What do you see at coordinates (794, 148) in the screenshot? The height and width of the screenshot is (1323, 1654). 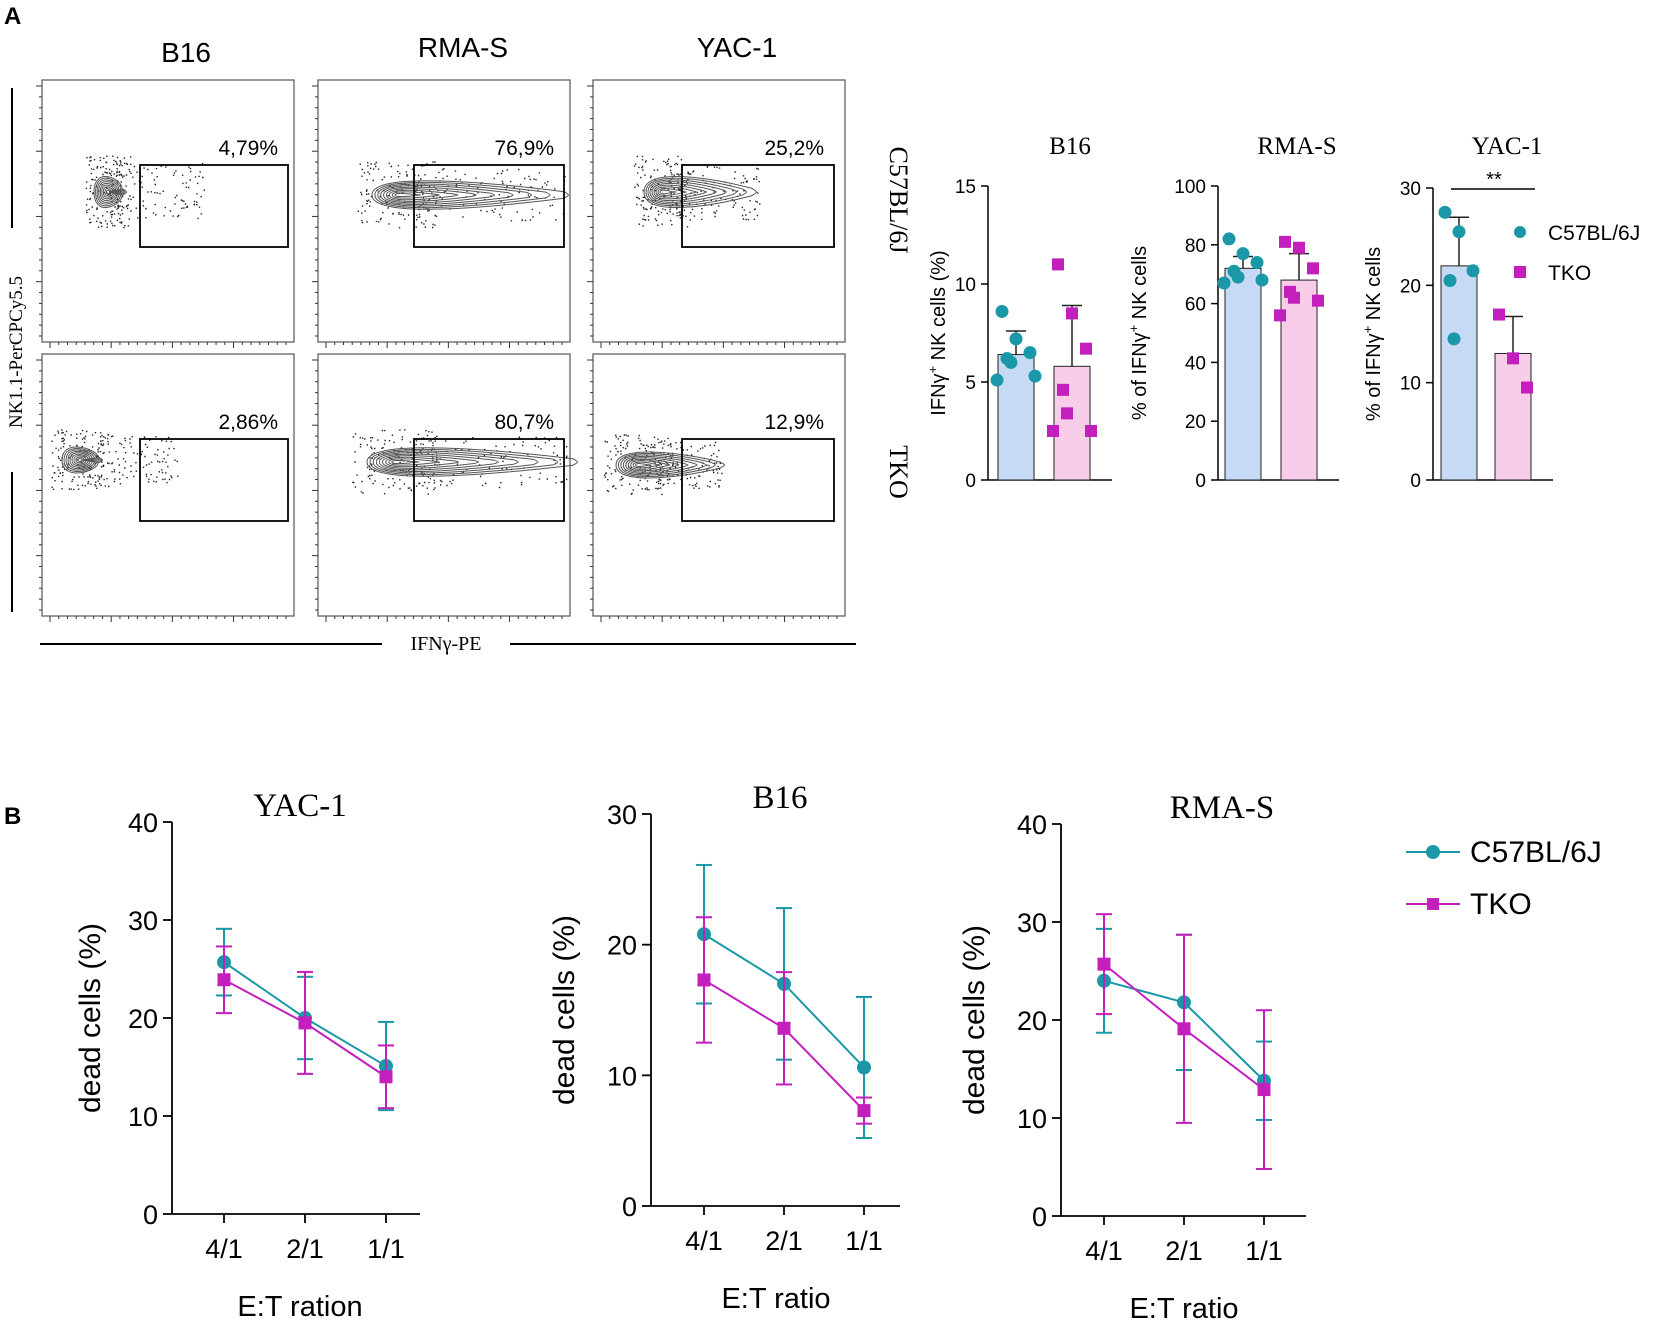 I see `flow-gate-percent: 25,2%` at bounding box center [794, 148].